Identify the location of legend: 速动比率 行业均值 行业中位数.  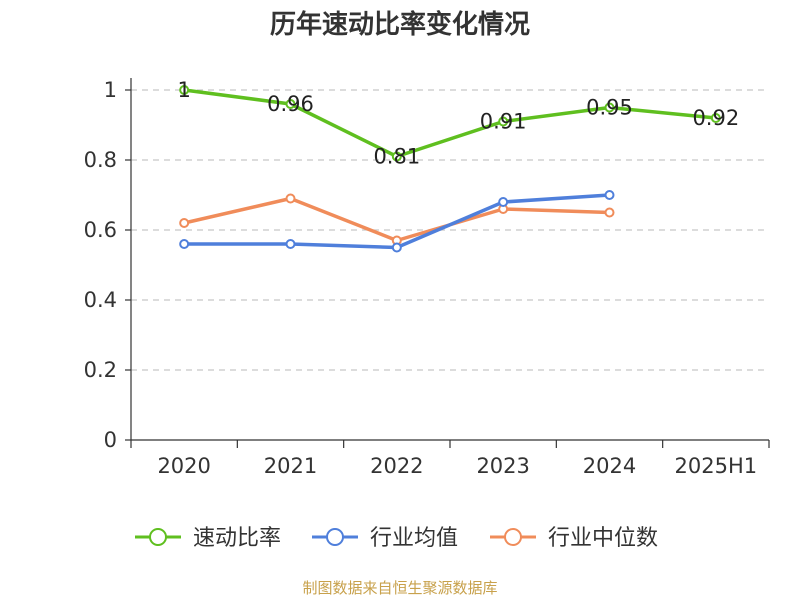
(396, 538).